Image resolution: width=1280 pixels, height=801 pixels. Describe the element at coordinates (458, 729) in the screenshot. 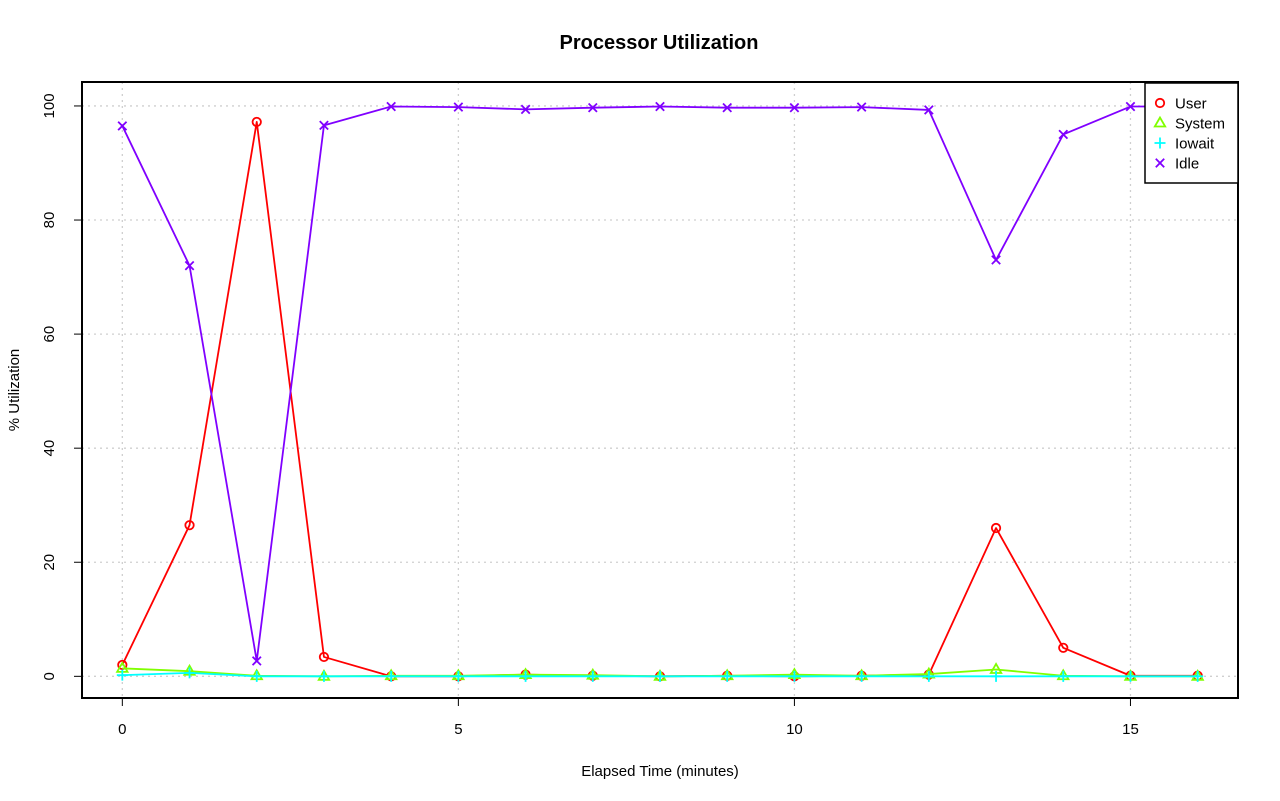

I see `x-tick-label-5: 5` at that location.